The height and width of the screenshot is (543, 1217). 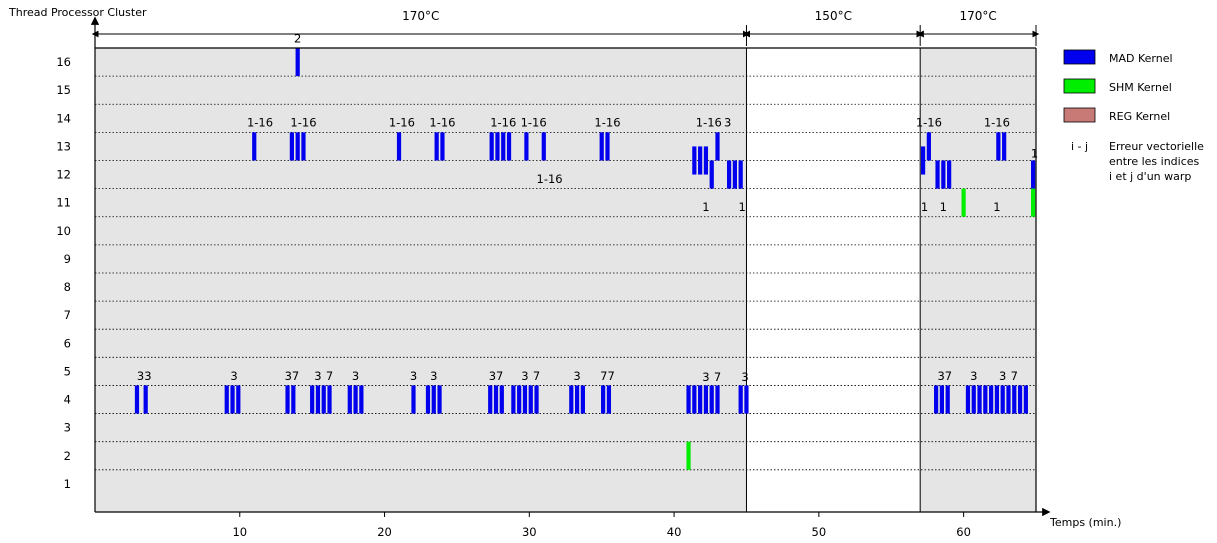 I want to click on y-tick-label: 14, so click(x=63, y=118).